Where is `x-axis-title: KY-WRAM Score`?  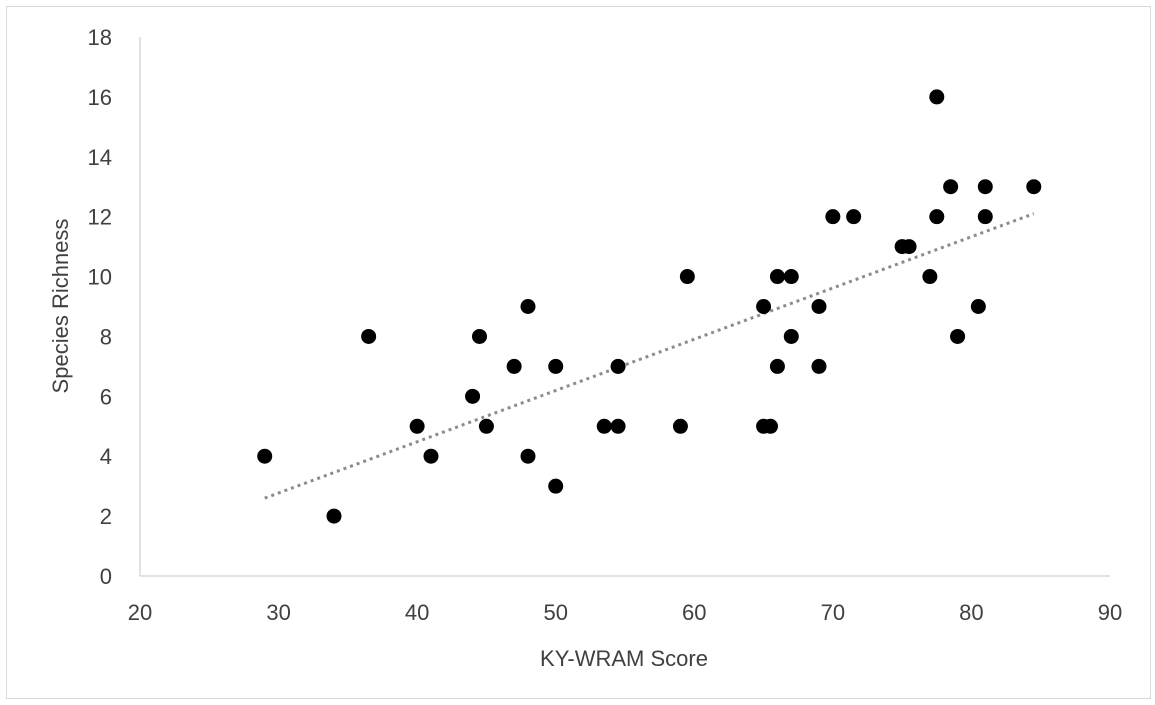 x-axis-title: KY-WRAM Score is located at coordinates (624, 658).